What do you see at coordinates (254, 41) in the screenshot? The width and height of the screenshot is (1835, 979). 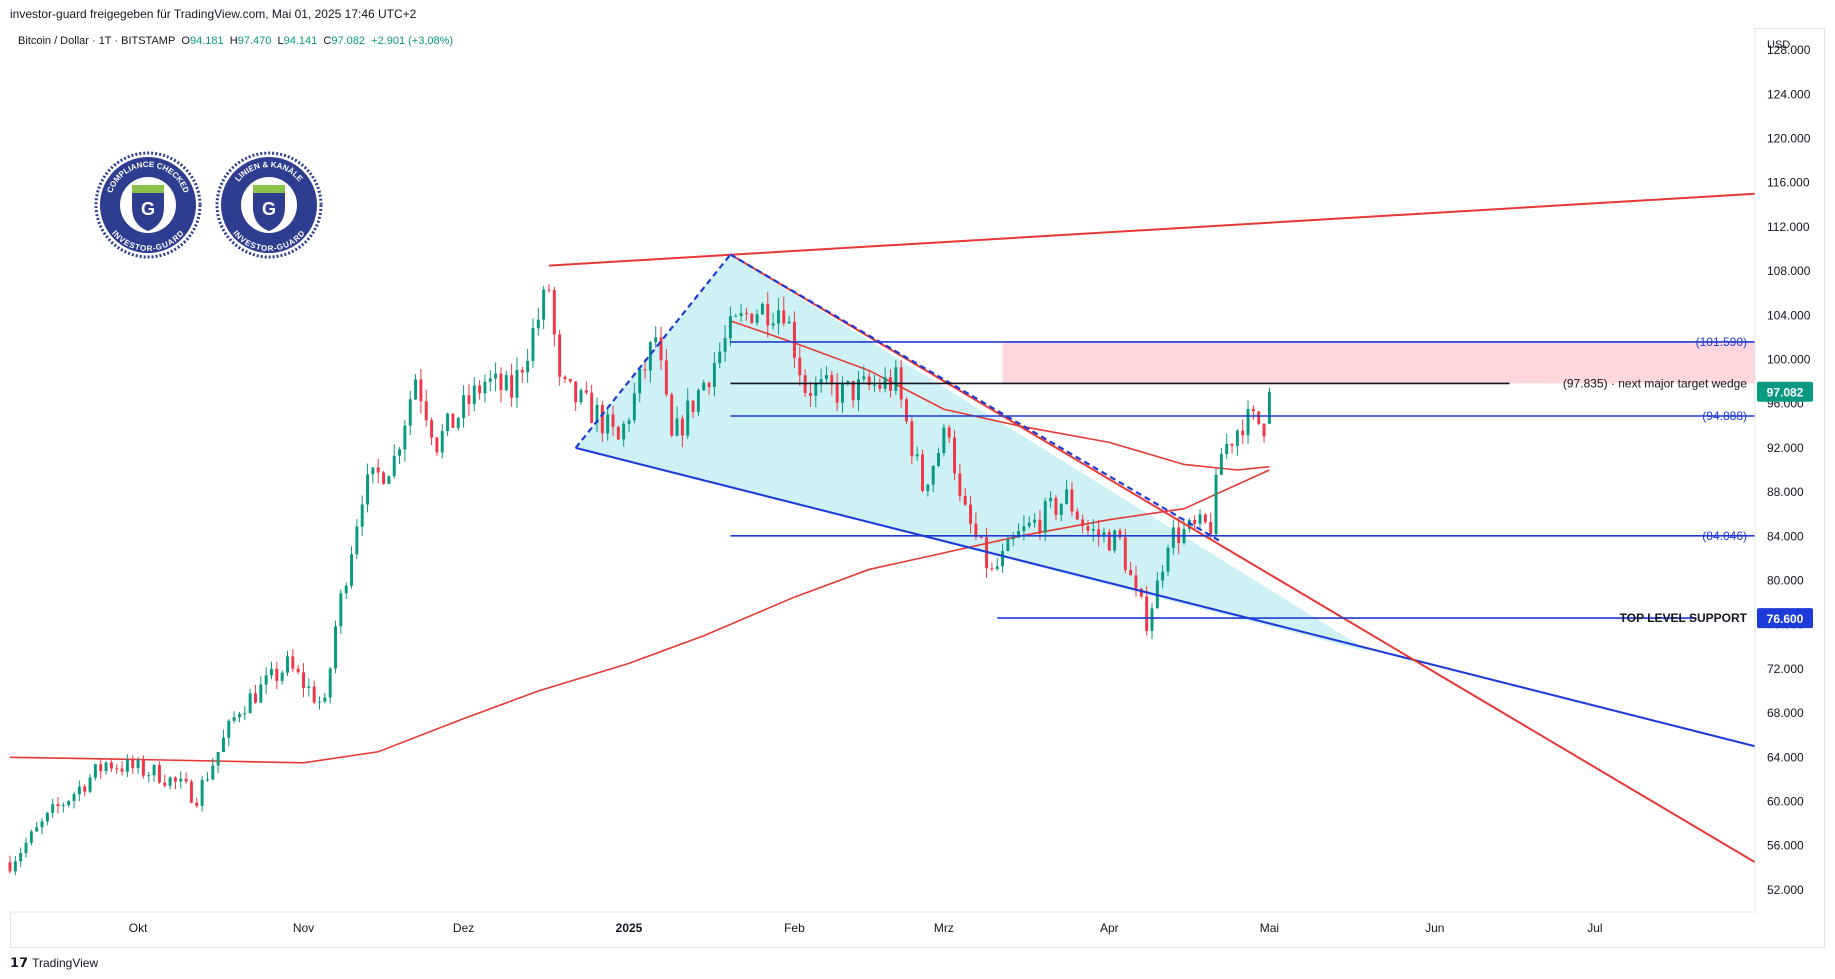 I see `high-value: 97.470` at bounding box center [254, 41].